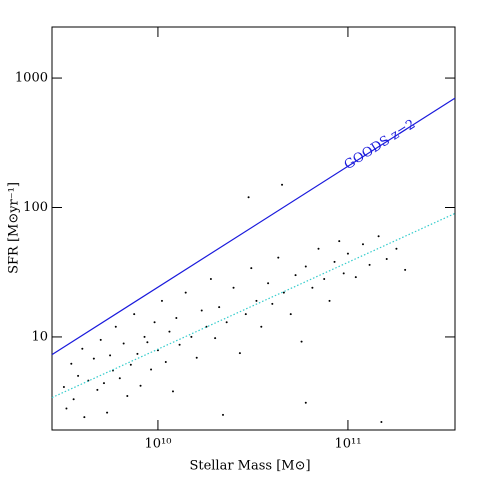 This screenshot has width=480, height=480. What do you see at coordinates (39, 336) in the screenshot?
I see `y-tick-label: 10` at bounding box center [39, 336].